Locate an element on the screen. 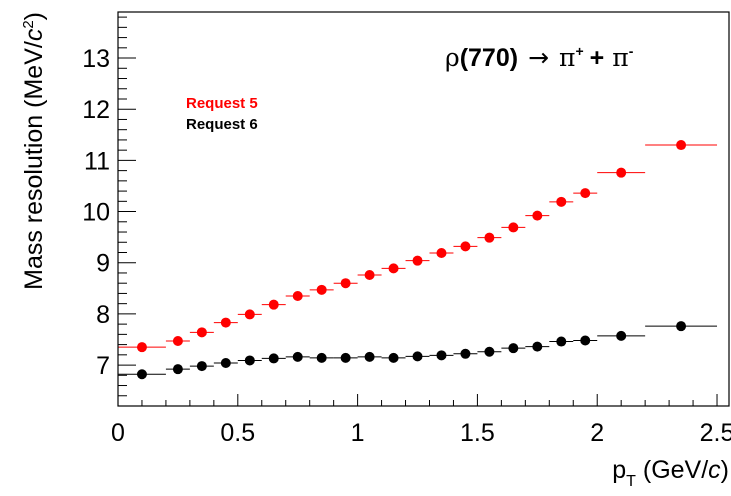 This screenshot has width=731, height=496. x-label-sub: T is located at coordinates (631, 481).